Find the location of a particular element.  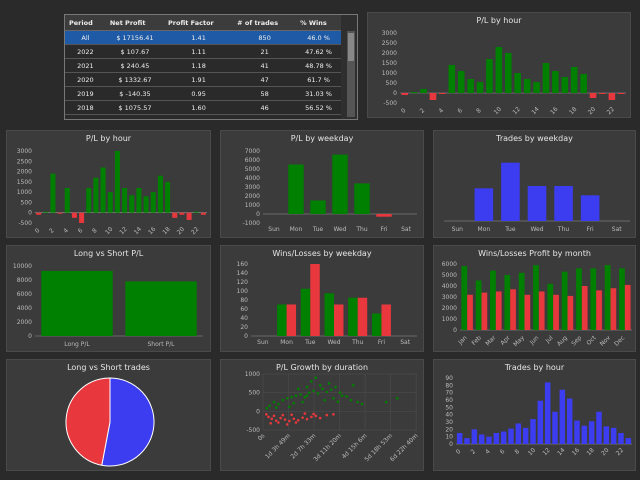

column-header: Net Profit is located at coordinates (135, 23).